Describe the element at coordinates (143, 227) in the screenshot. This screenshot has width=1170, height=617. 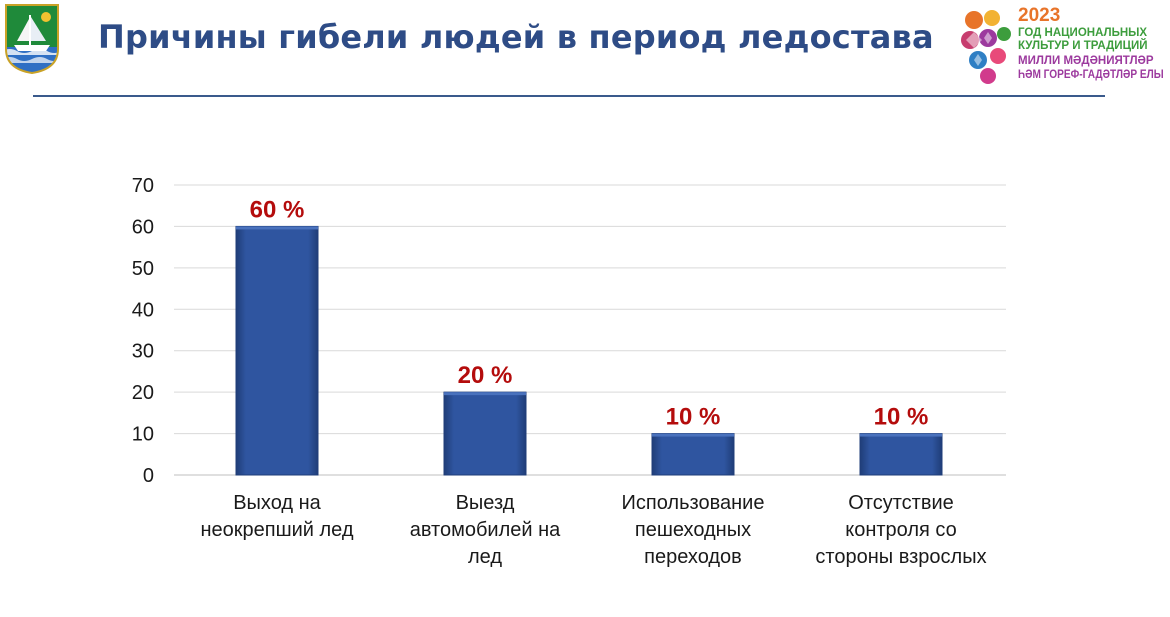
I see `y-tick-label: 60` at that location.